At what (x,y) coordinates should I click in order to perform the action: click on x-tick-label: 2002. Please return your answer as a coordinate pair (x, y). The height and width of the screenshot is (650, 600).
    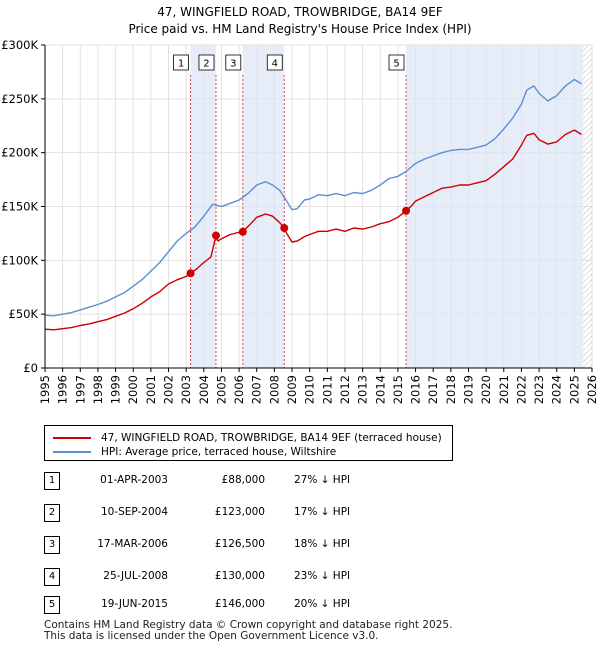
    Looking at the image, I should click on (169, 389).